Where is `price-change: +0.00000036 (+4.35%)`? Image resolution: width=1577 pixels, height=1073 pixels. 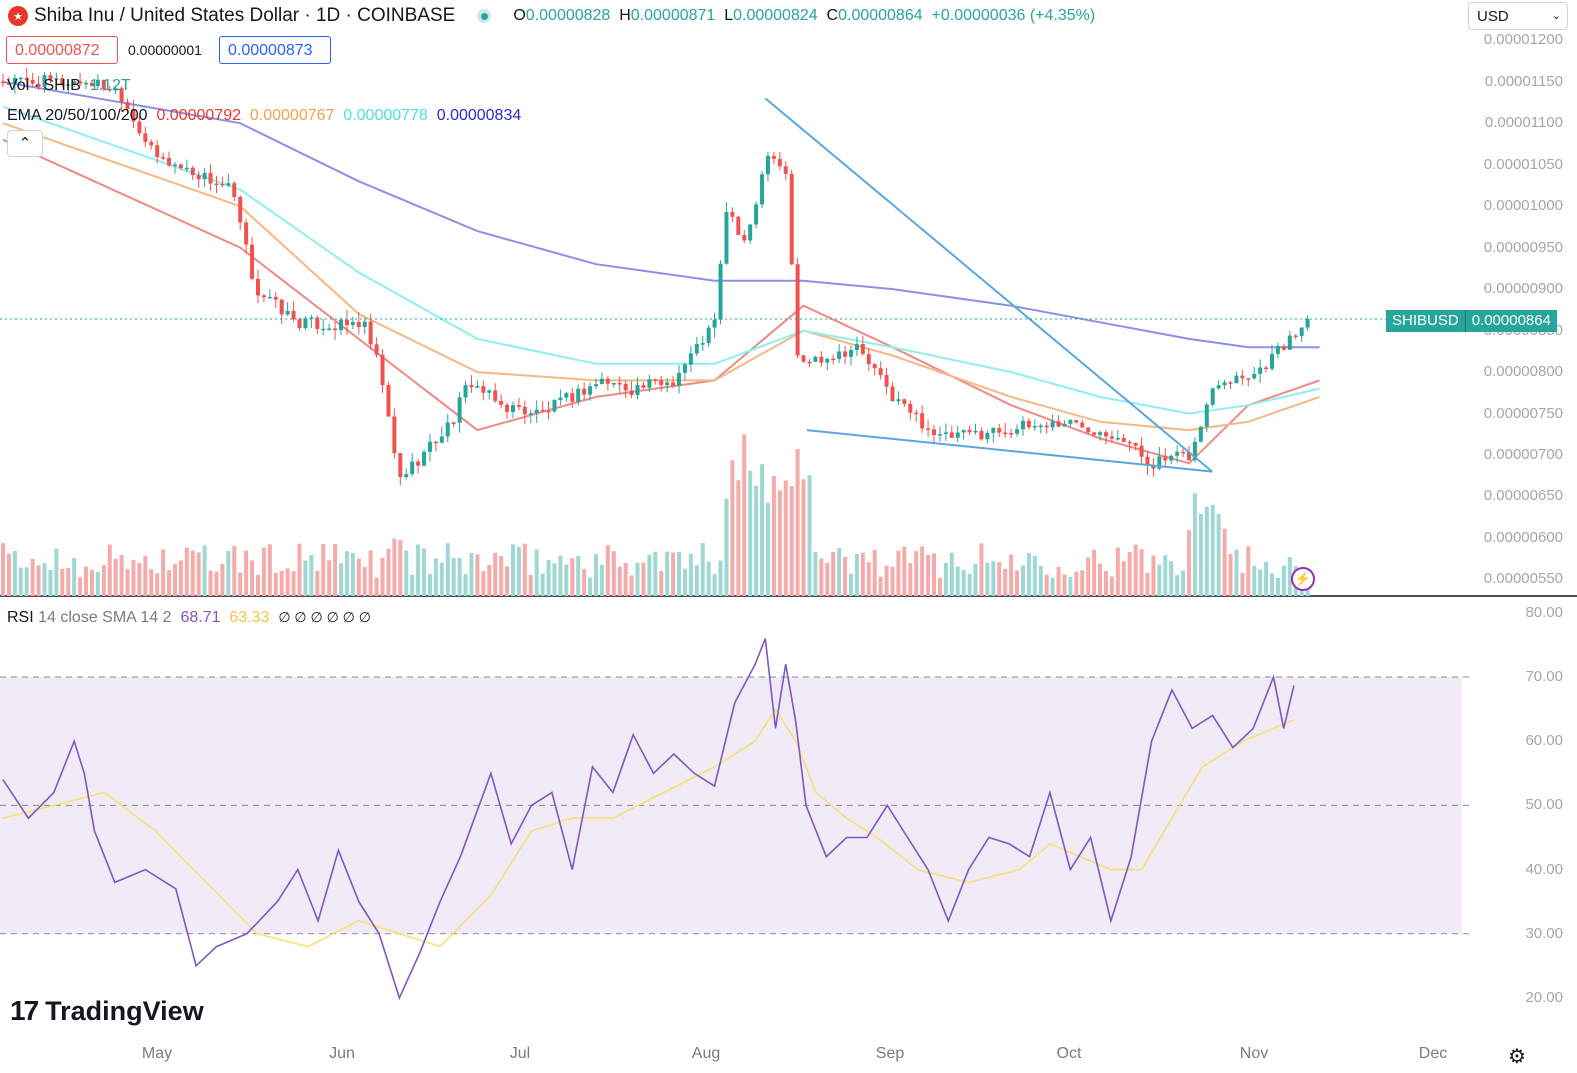 price-change: +0.00000036 (+4.35%) is located at coordinates (1013, 15).